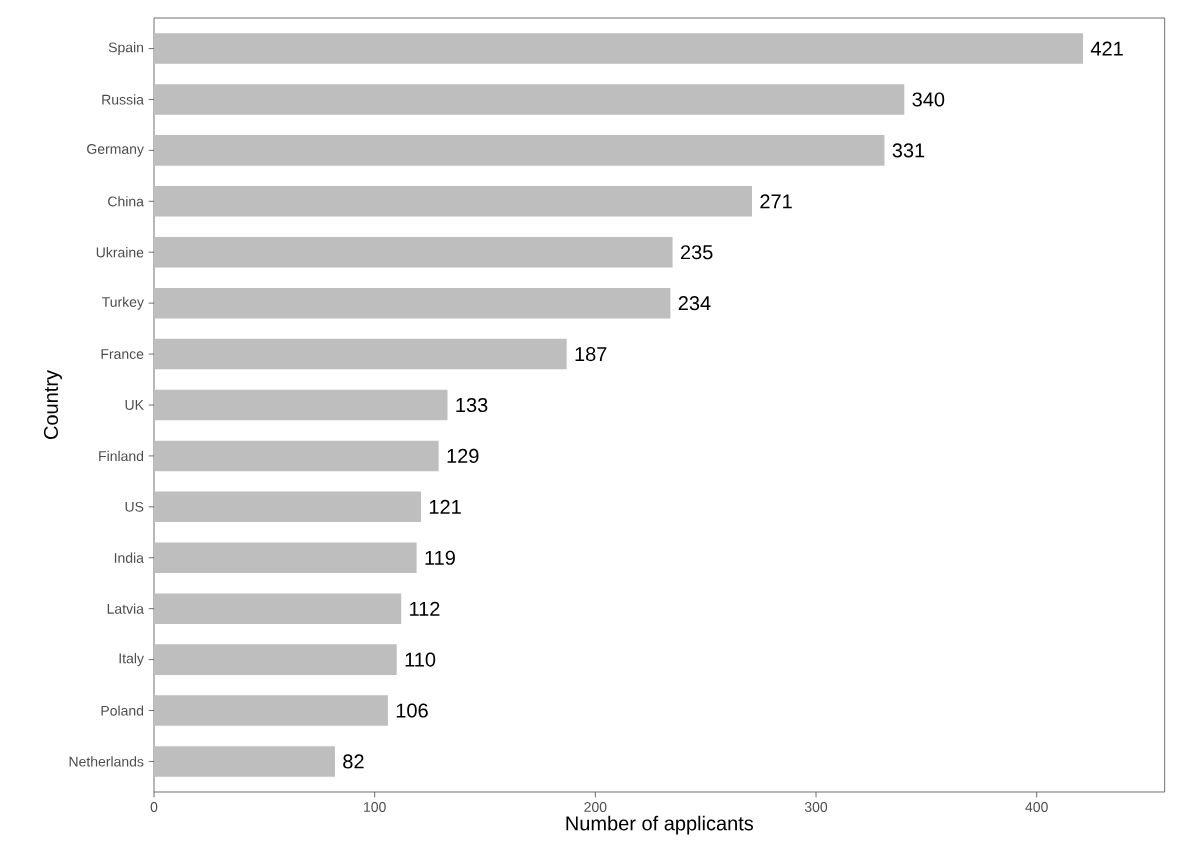  I want to click on y-tick-label: India, so click(129, 557).